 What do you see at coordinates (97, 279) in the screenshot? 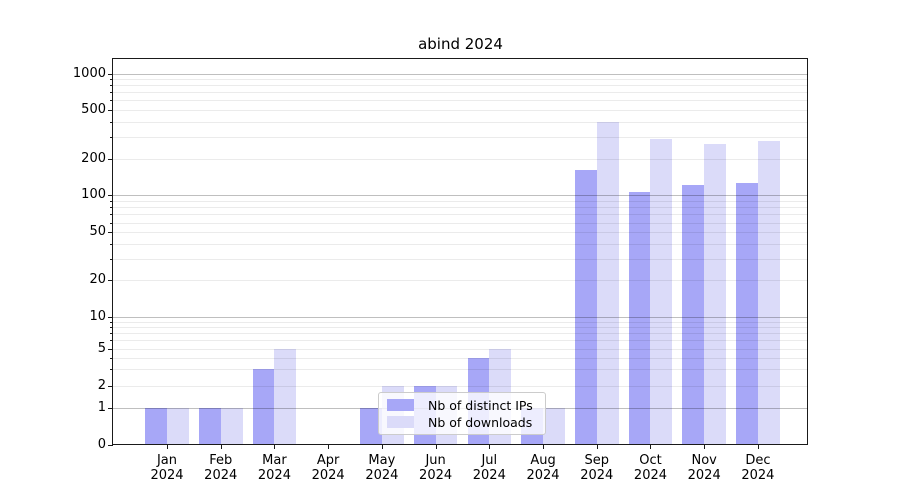
I see `y-tick-label: 20` at bounding box center [97, 279].